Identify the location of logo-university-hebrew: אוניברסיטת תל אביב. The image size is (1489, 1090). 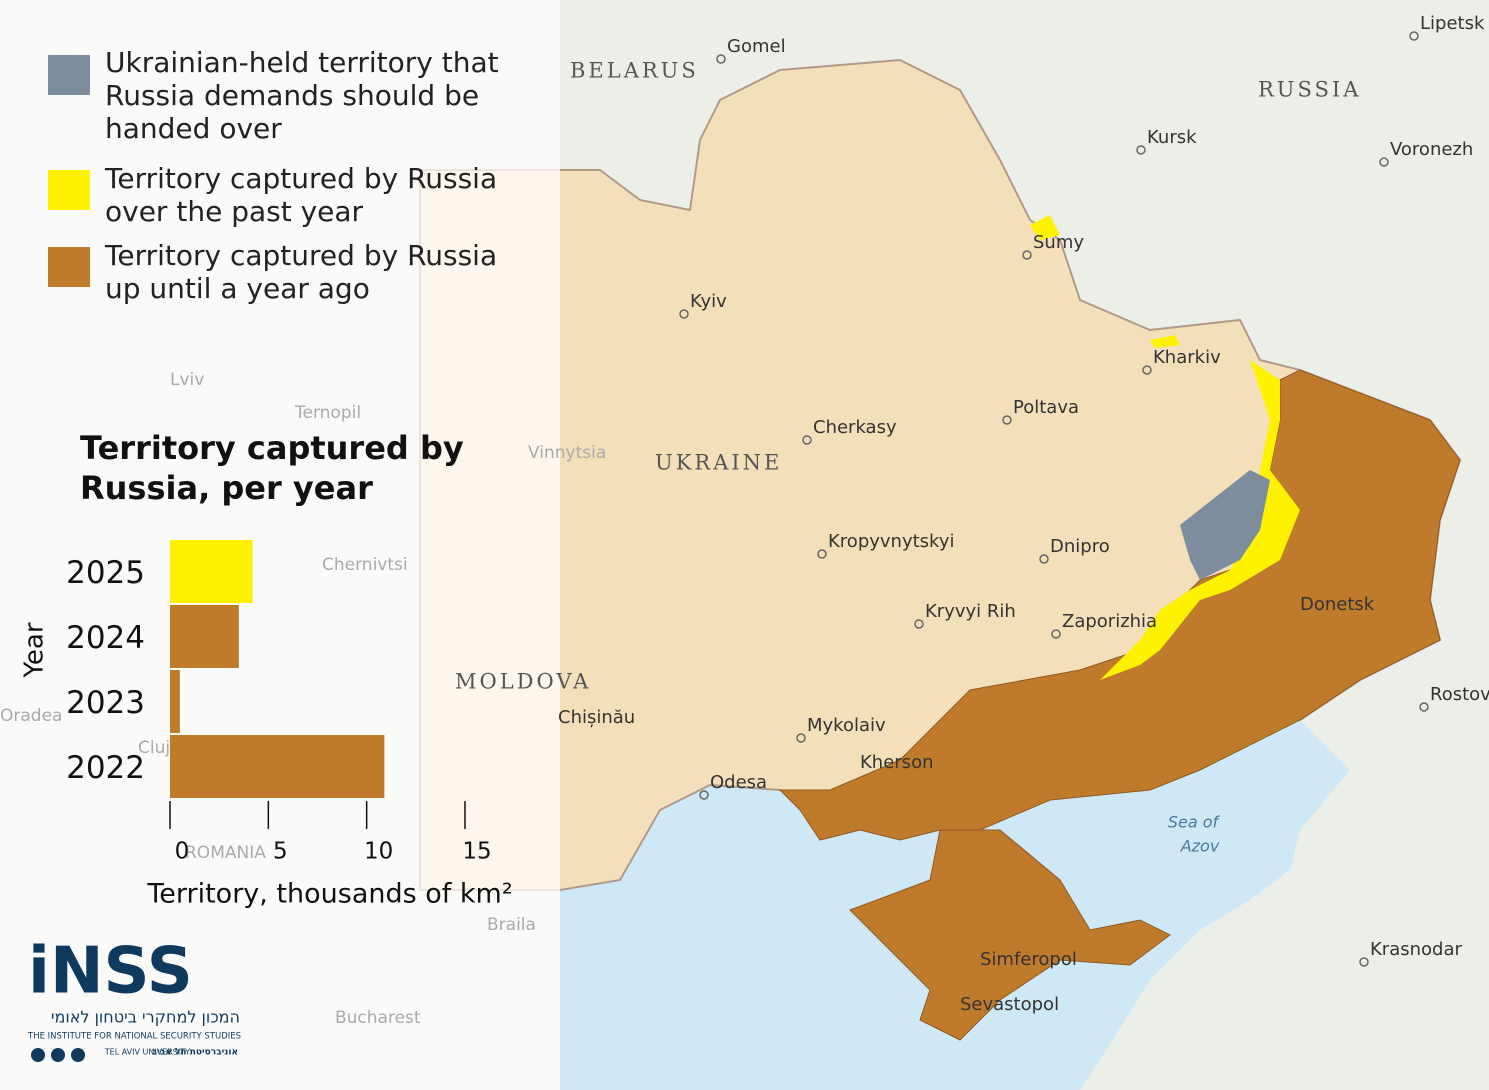
(195, 1053).